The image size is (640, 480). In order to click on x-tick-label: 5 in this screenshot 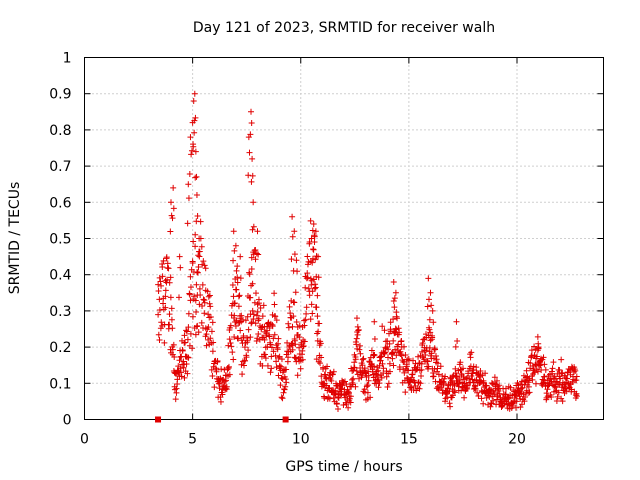, I will do `click(192, 440)`.